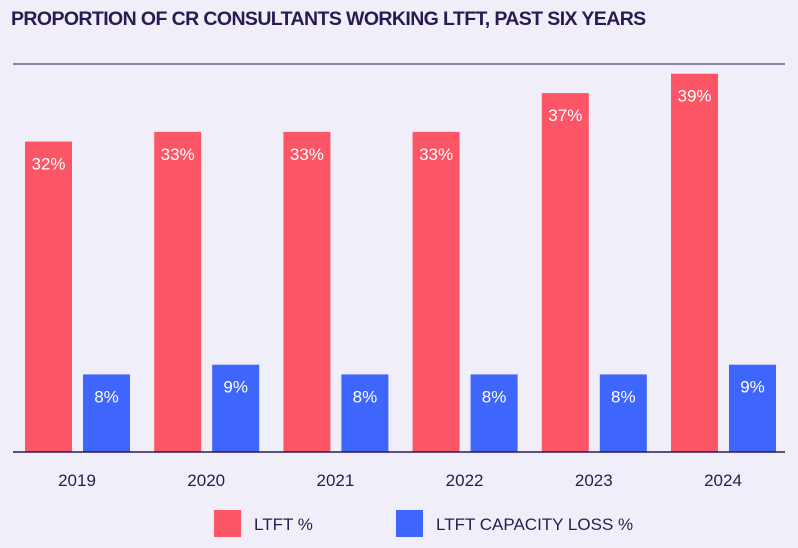 The image size is (798, 548). Describe the element at coordinates (365, 413) in the screenshot. I see `bar-capacity-loss-2021` at that location.